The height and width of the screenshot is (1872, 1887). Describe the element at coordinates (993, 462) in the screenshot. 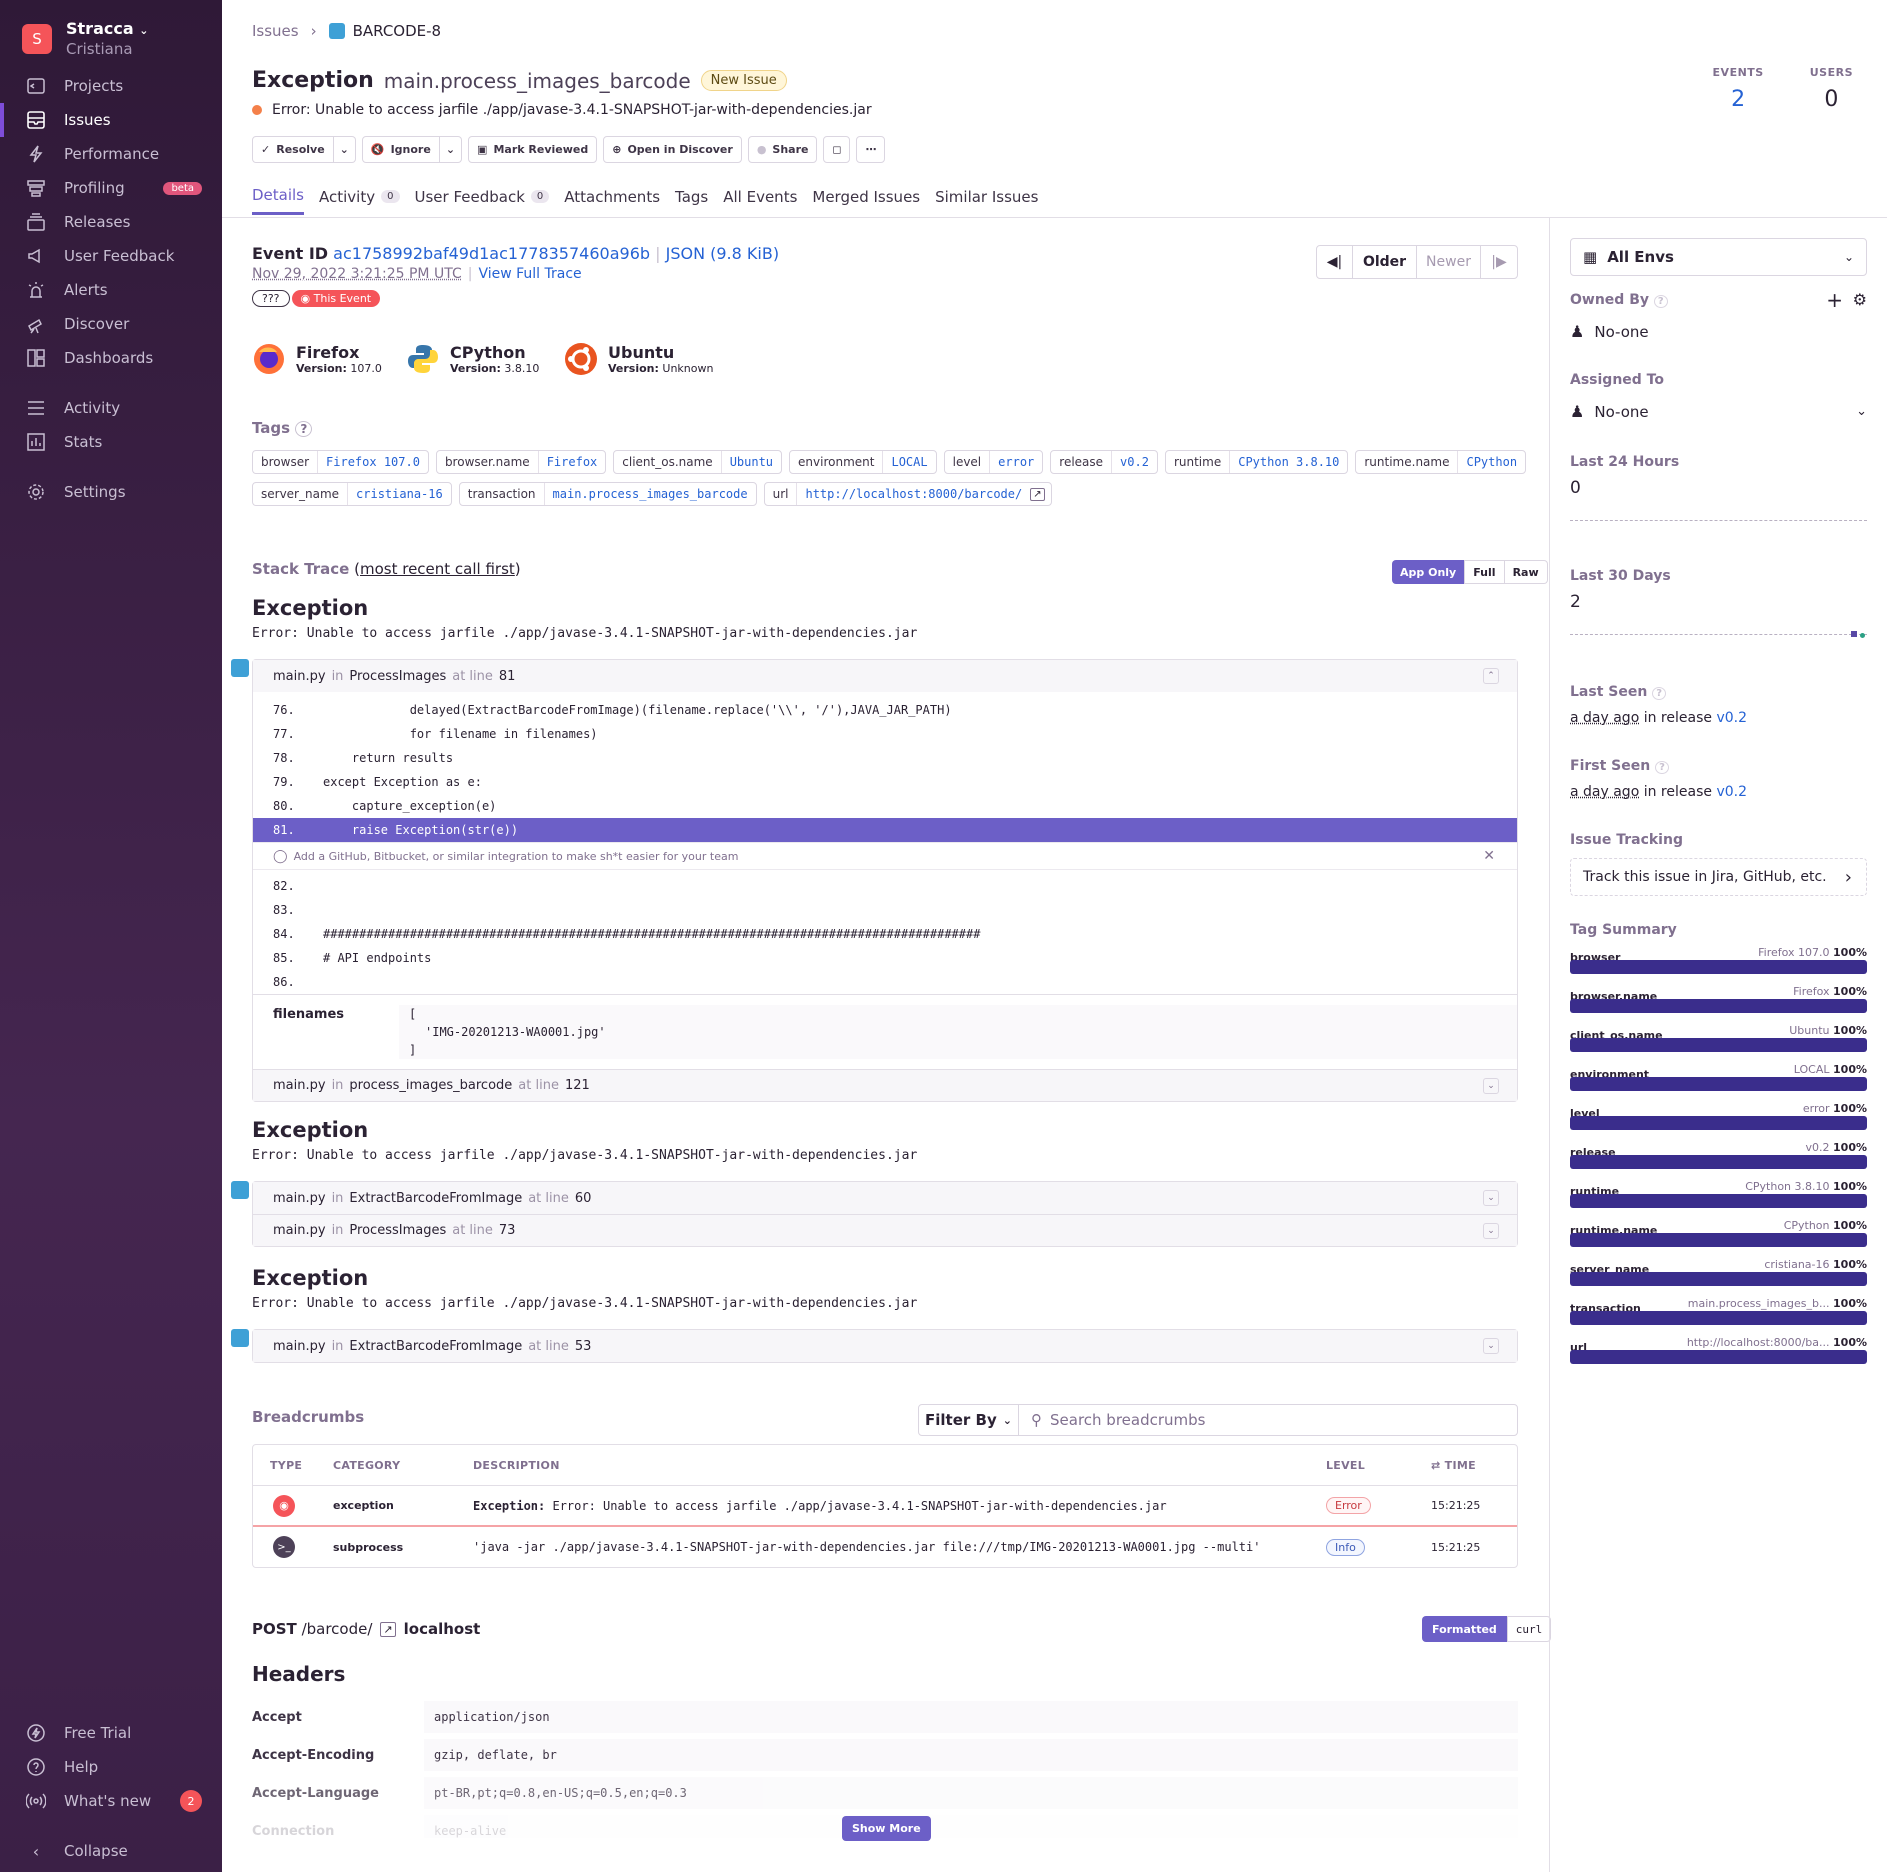

I see `tag-pill: level error` at that location.